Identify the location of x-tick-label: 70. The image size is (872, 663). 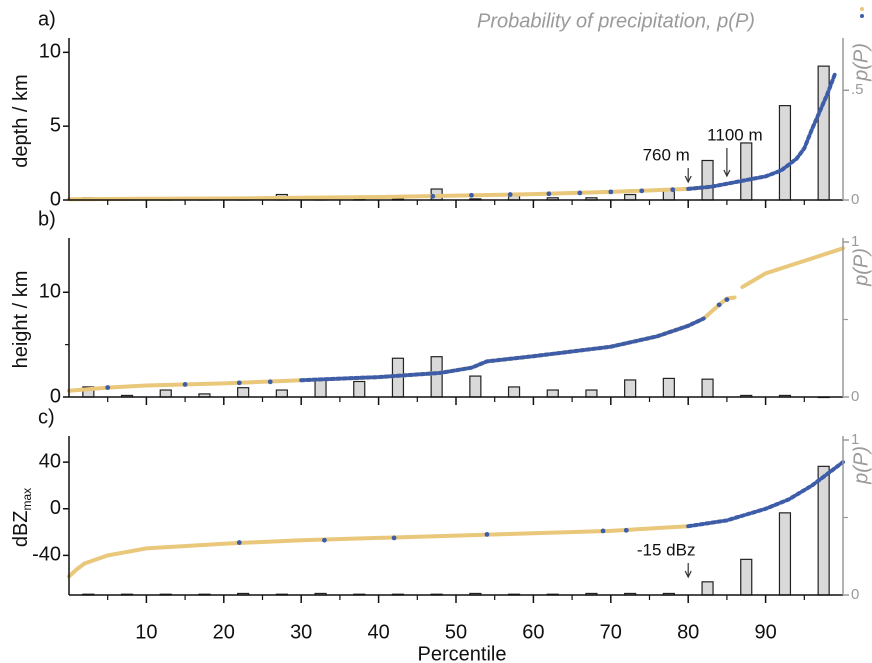
(611, 632).